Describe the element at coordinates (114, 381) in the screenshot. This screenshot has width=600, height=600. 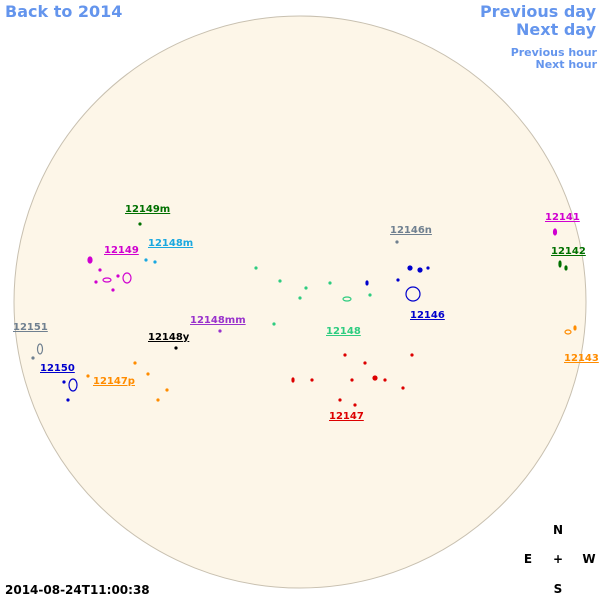
I see `region-label: 12147p` at that location.